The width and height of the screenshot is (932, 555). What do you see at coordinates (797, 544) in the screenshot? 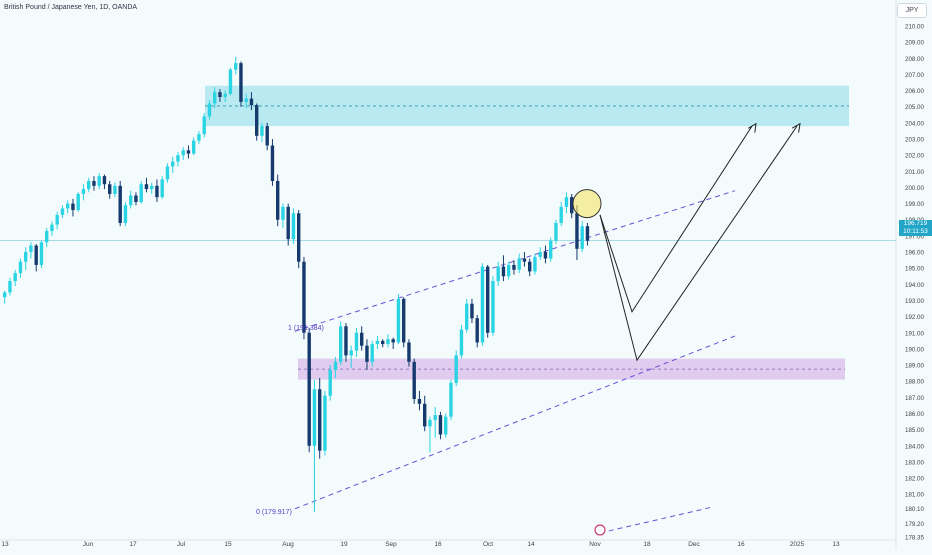
I see `x-tick-label: 2025` at bounding box center [797, 544].